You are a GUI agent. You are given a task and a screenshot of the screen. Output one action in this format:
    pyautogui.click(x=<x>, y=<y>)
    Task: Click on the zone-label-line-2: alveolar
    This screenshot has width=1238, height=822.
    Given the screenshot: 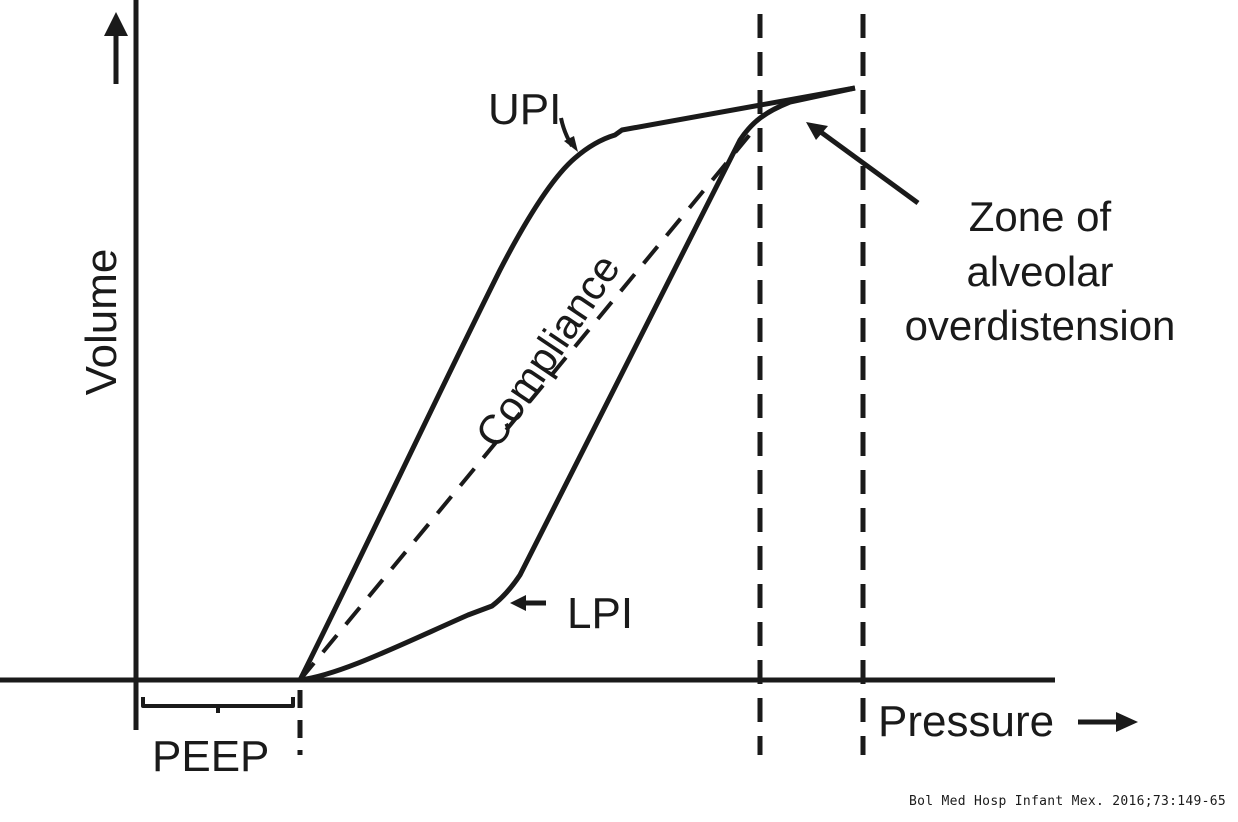 What is the action you would take?
    pyautogui.click(x=1040, y=271)
    